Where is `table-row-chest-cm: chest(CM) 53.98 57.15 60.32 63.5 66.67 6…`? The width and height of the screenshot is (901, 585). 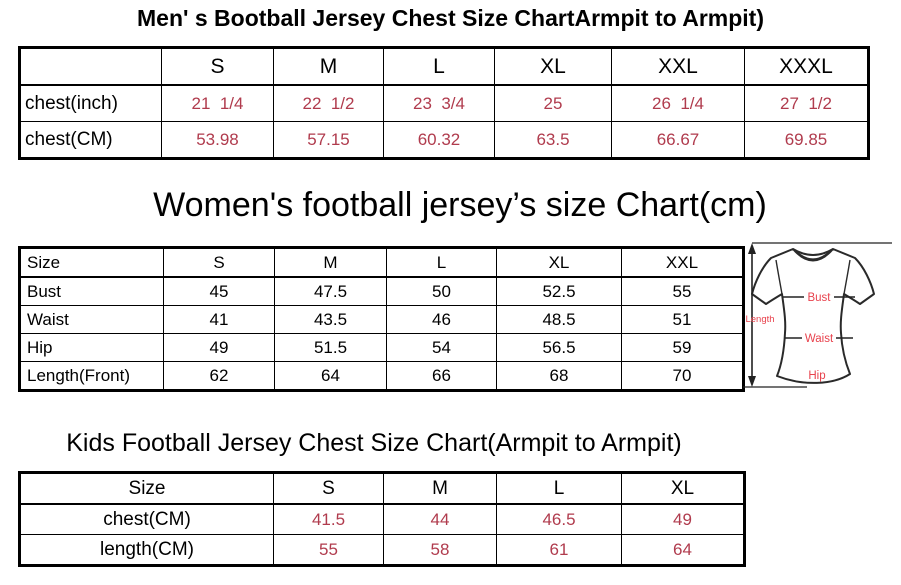 table-row-chest-cm: chest(CM) 53.98 57.15 60.32 63.5 66.67 6… is located at coordinates (444, 140).